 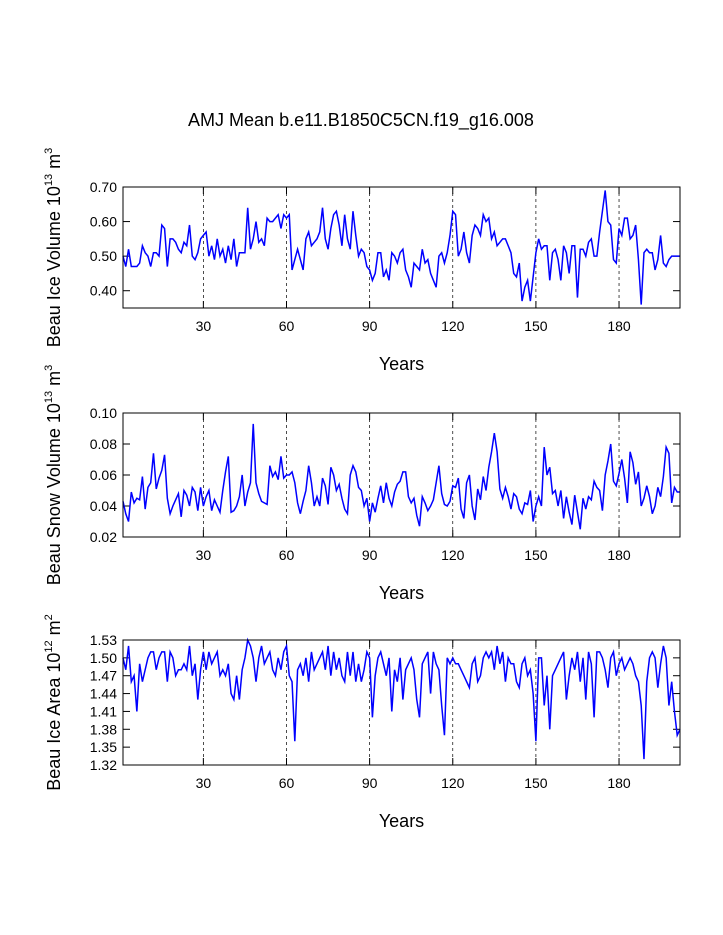 I want to click on y-axis-label: Beau Ice Area 1012 m2, so click(x=53, y=702).